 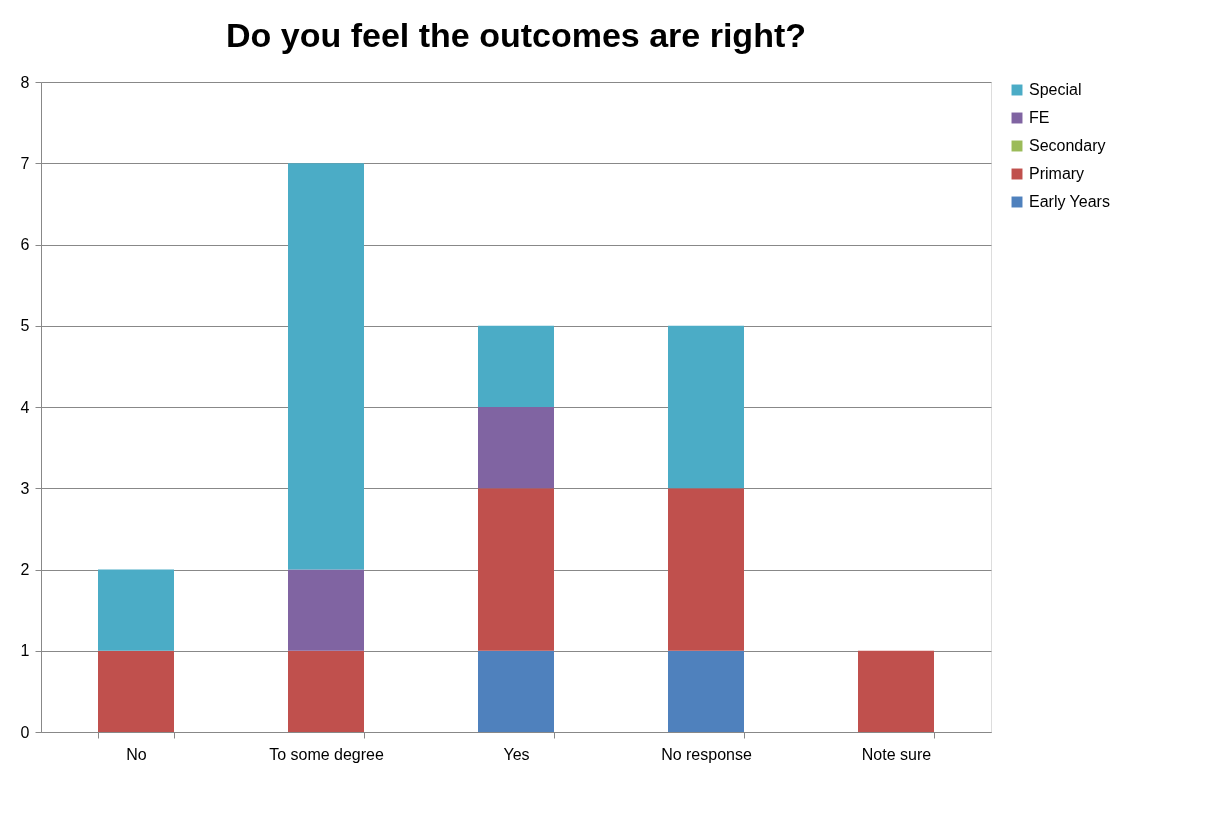 I want to click on legend-label: Special, so click(x=1055, y=89).